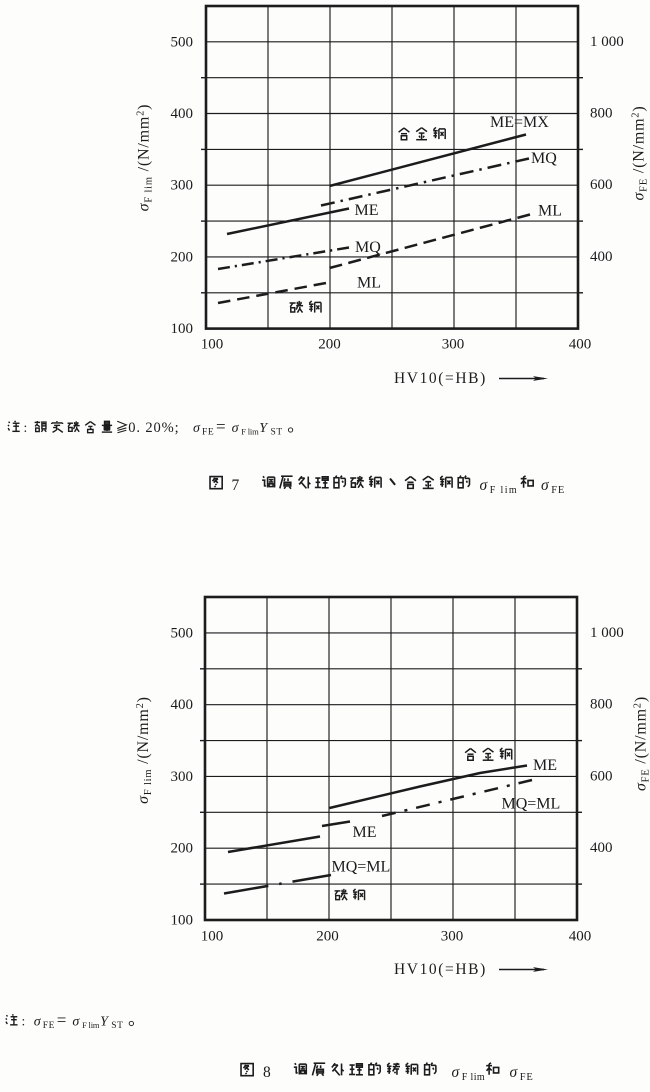  I want to click on svg-text: 7, so click(236, 485).